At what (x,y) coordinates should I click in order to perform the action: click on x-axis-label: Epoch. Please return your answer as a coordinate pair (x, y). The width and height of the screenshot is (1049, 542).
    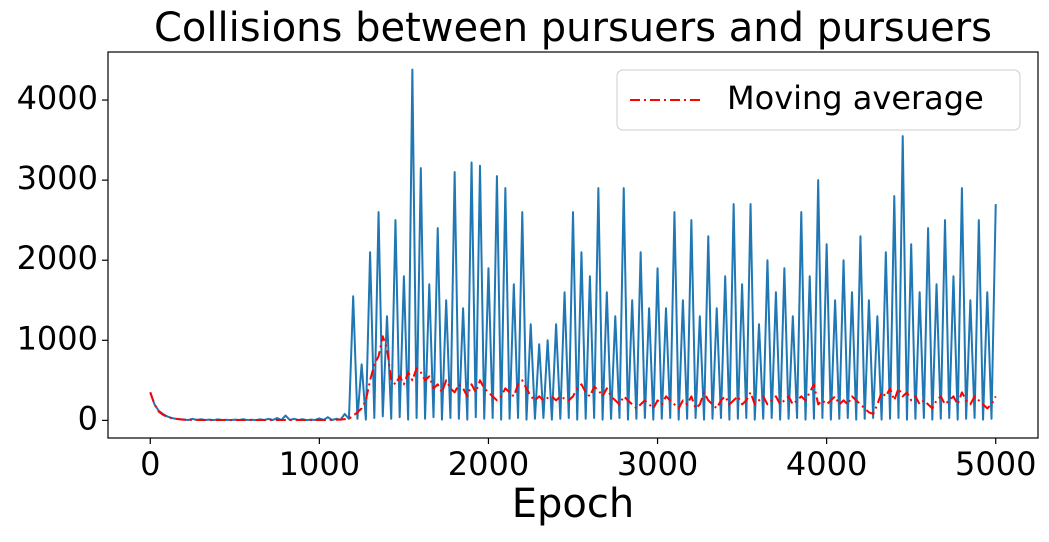
    Looking at the image, I should click on (573, 504).